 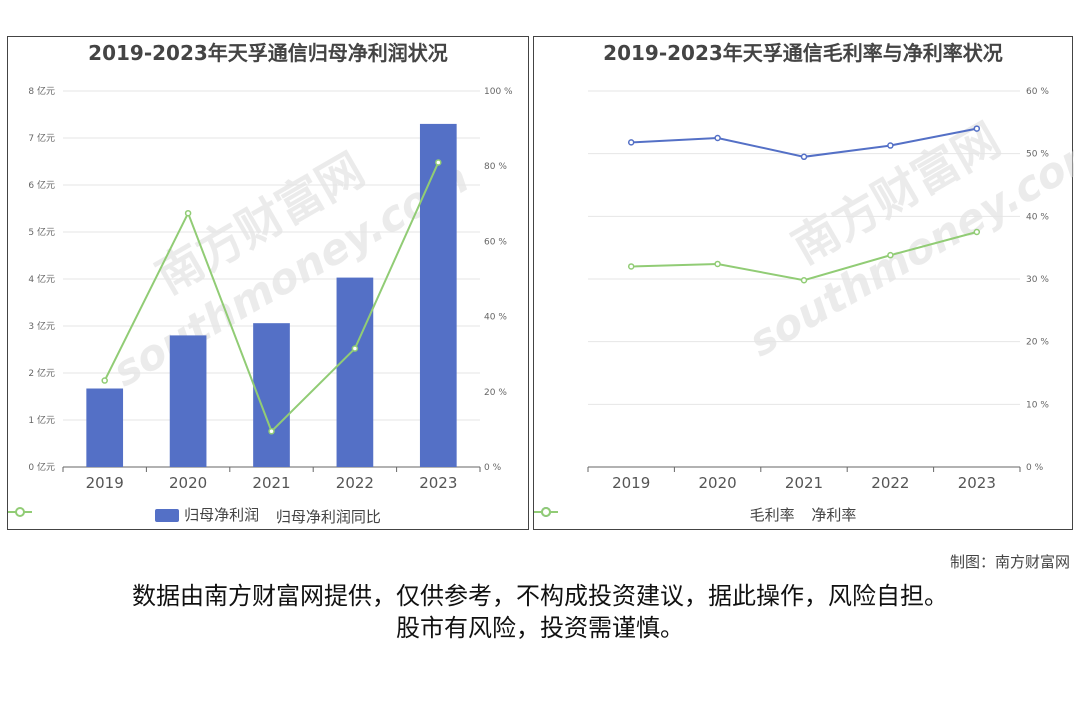 What do you see at coordinates (664, 515) in the screenshot?
I see `legend-item-gross-margin: 毛利率` at bounding box center [664, 515].